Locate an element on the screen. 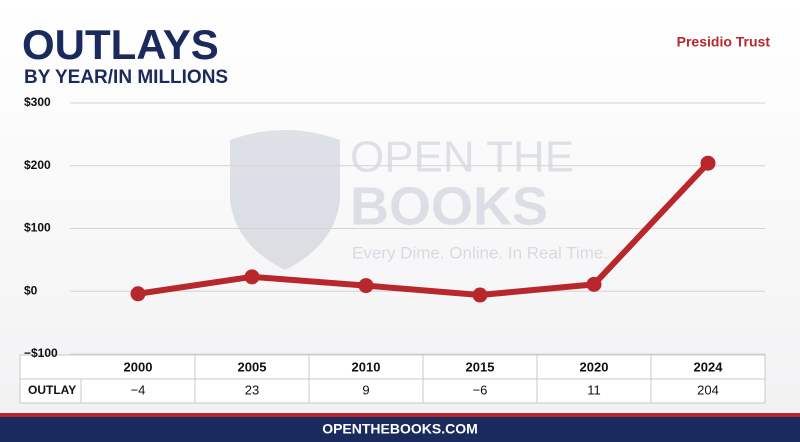  row-label: OUTLAY is located at coordinates (52, 390).